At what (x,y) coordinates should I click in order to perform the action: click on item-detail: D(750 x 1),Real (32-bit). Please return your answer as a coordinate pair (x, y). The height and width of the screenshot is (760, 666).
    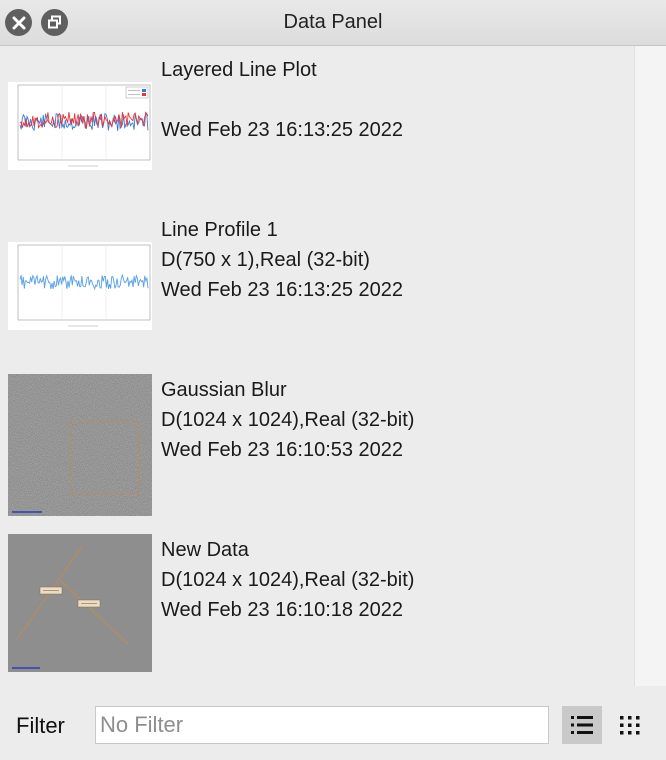
    Looking at the image, I should click on (265, 260).